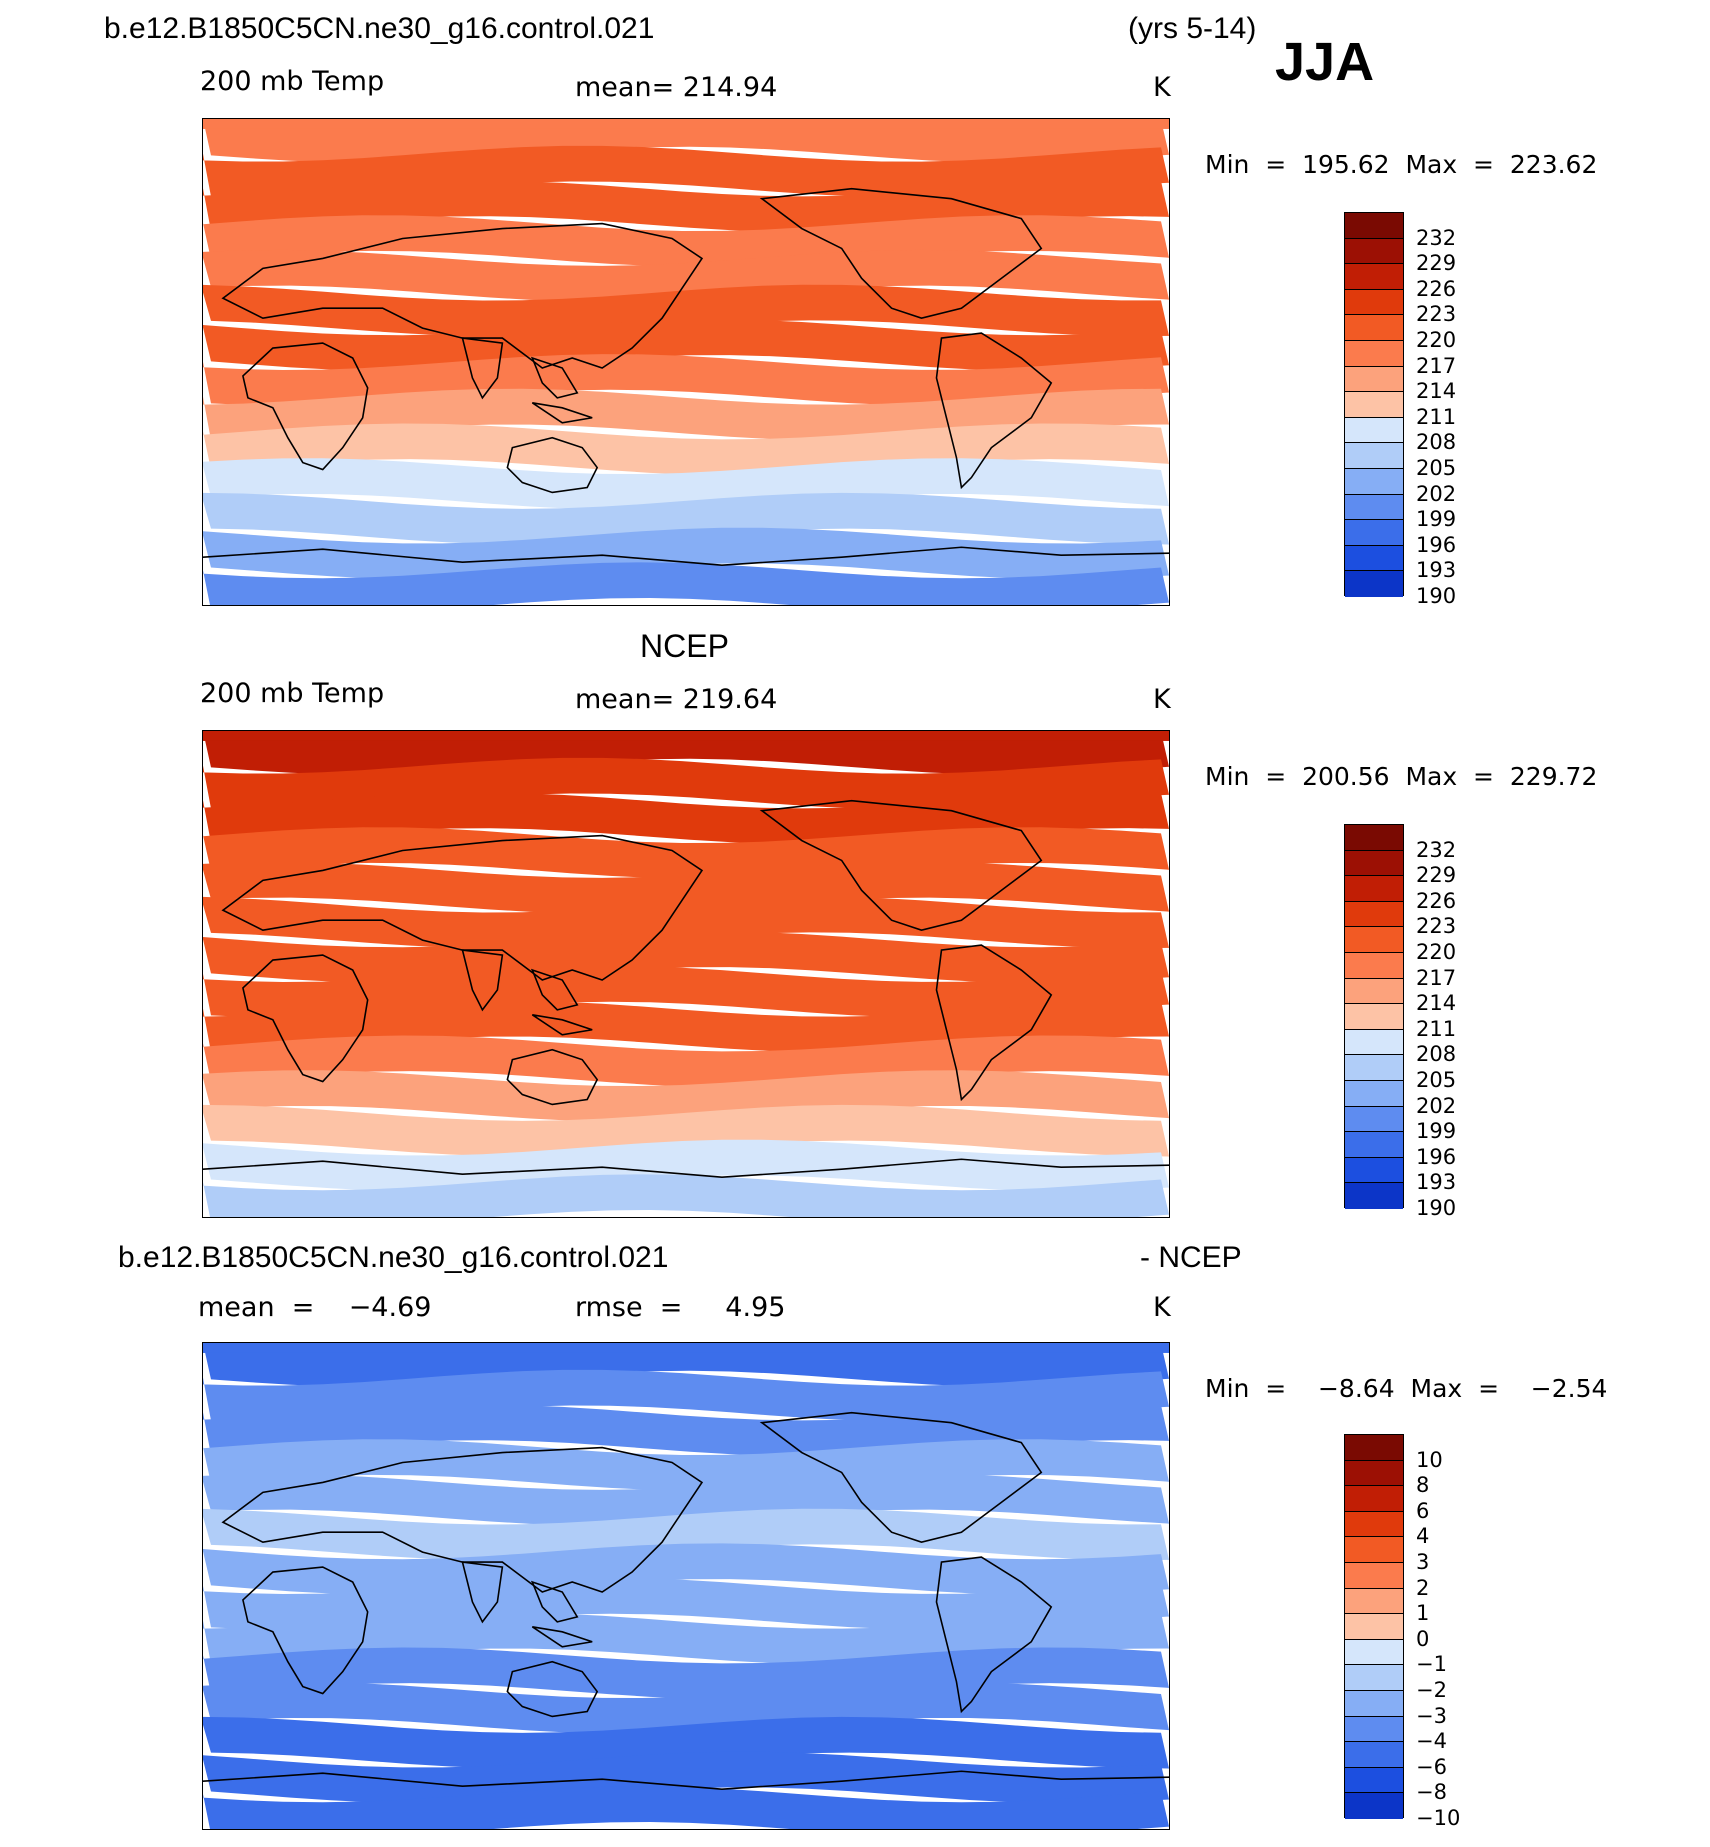 This screenshot has width=1710, height=1847. Describe the element at coordinates (1431, 1792) in the screenshot. I see `colorbar-label: −8` at that location.